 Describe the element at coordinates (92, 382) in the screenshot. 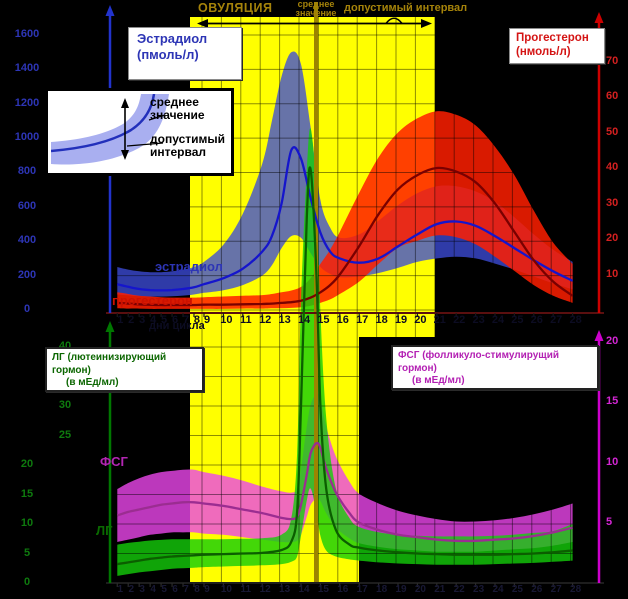

I see `lh-units: (в мЕд/мл)` at that location.